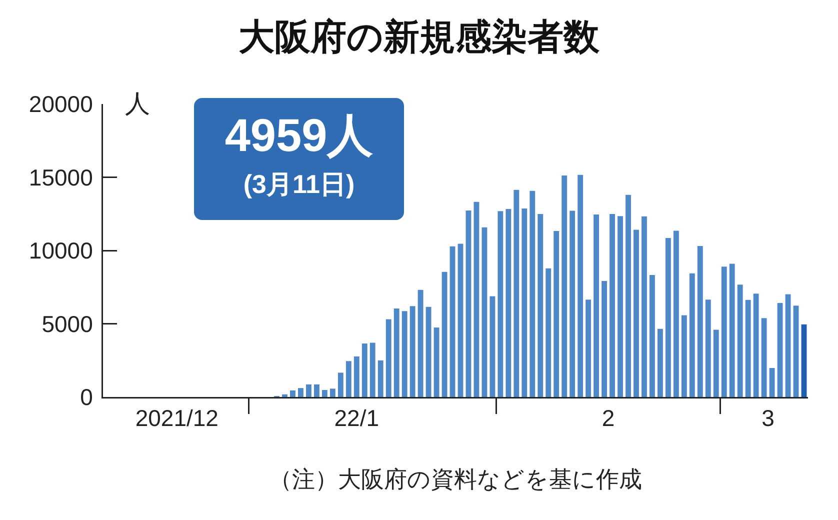 The image size is (838, 520). I want to click on y-tick-label: 20000, so click(60, 104).